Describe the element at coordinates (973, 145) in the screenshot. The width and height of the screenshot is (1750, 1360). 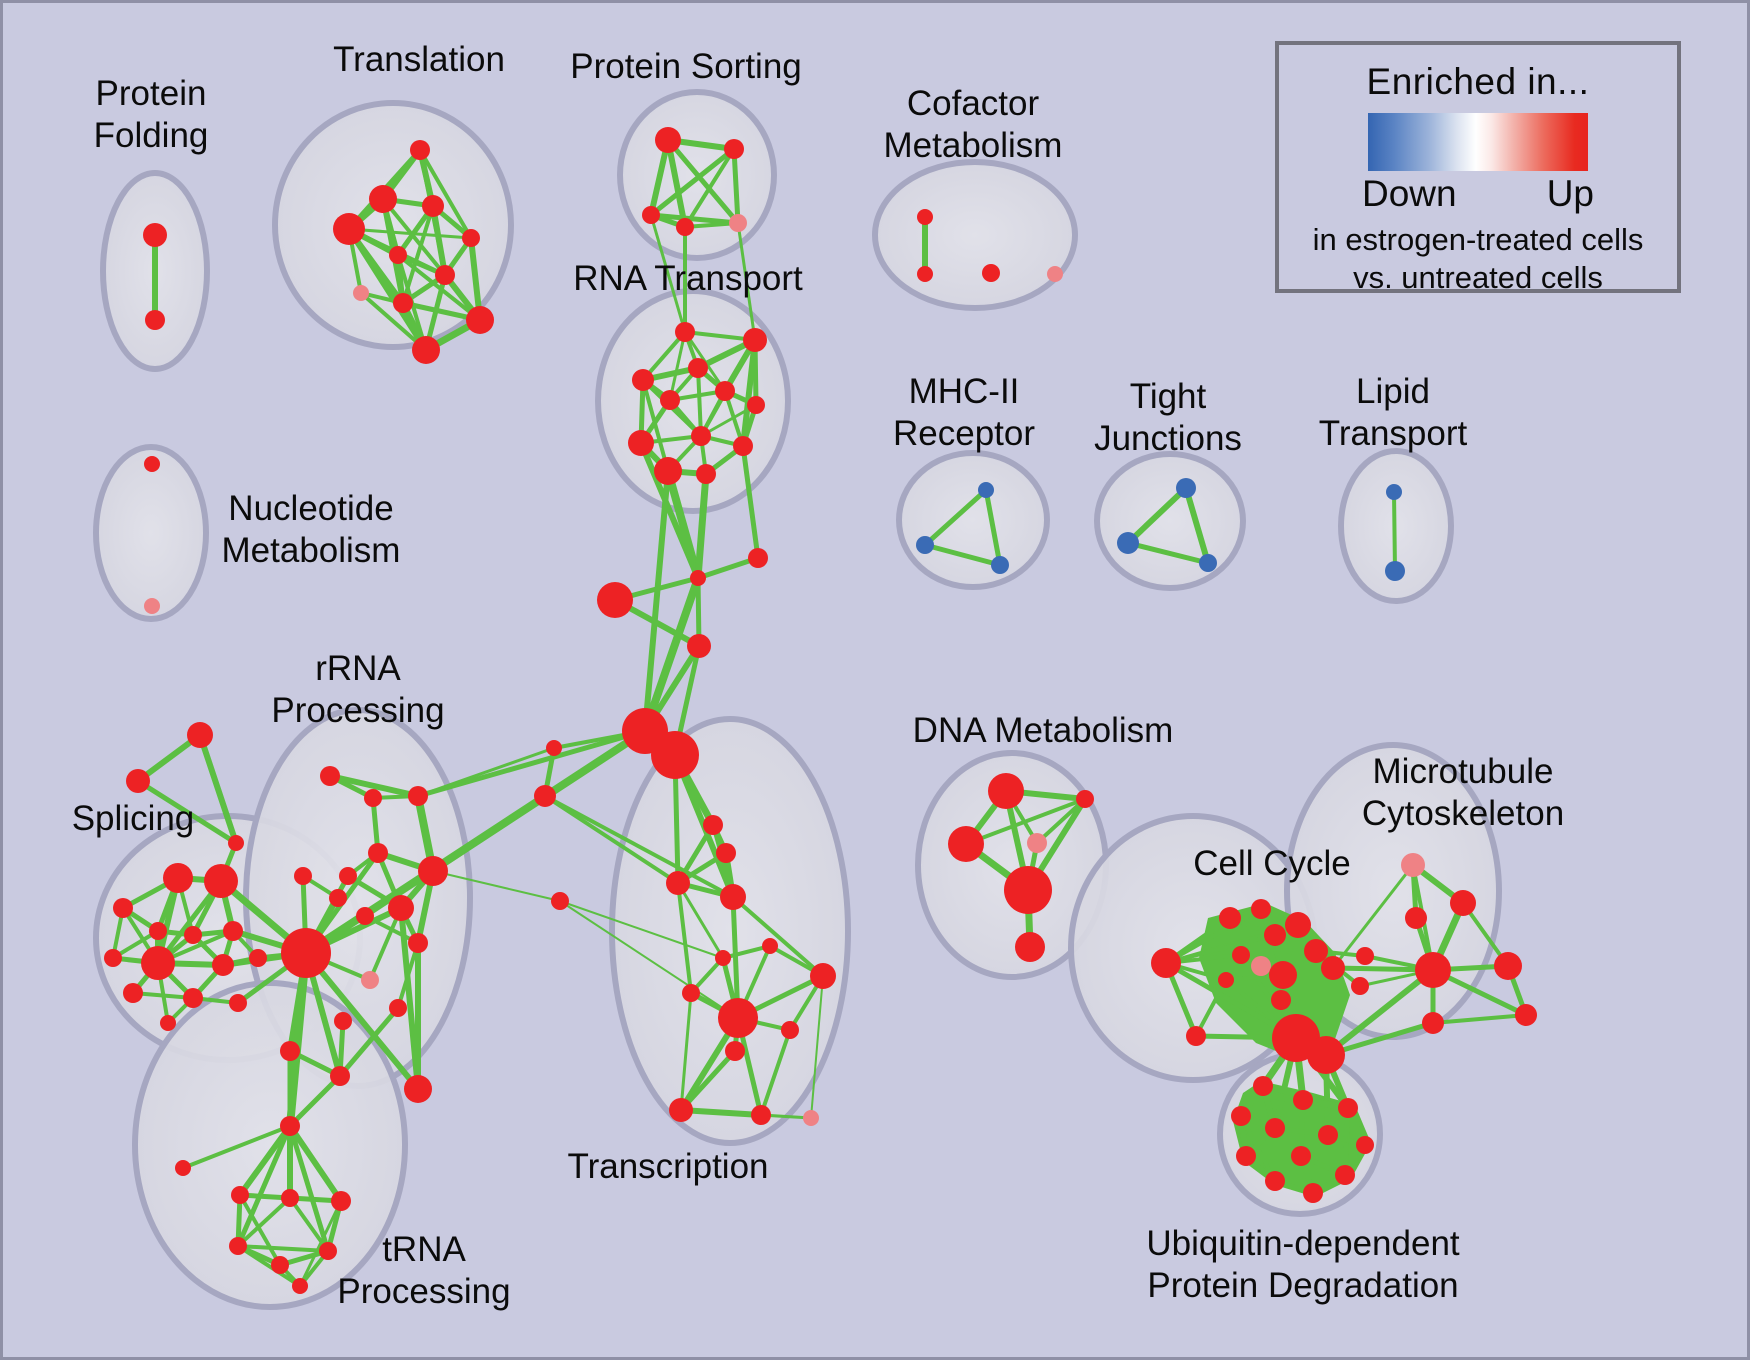
I see `cluster-label-cofactor-metabolism: Metabolism` at that location.